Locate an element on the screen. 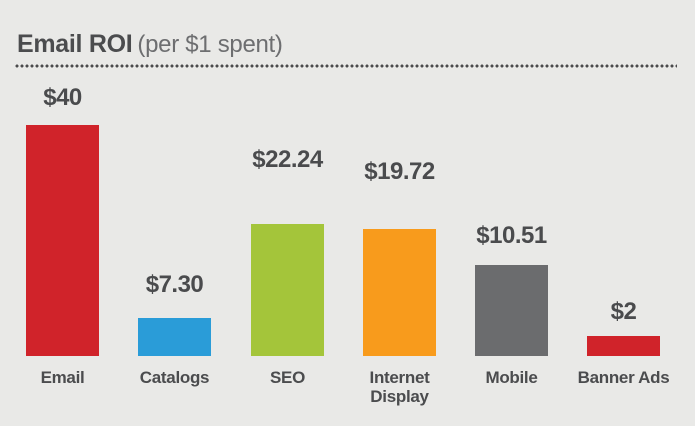  bar-mobile is located at coordinates (511, 310).